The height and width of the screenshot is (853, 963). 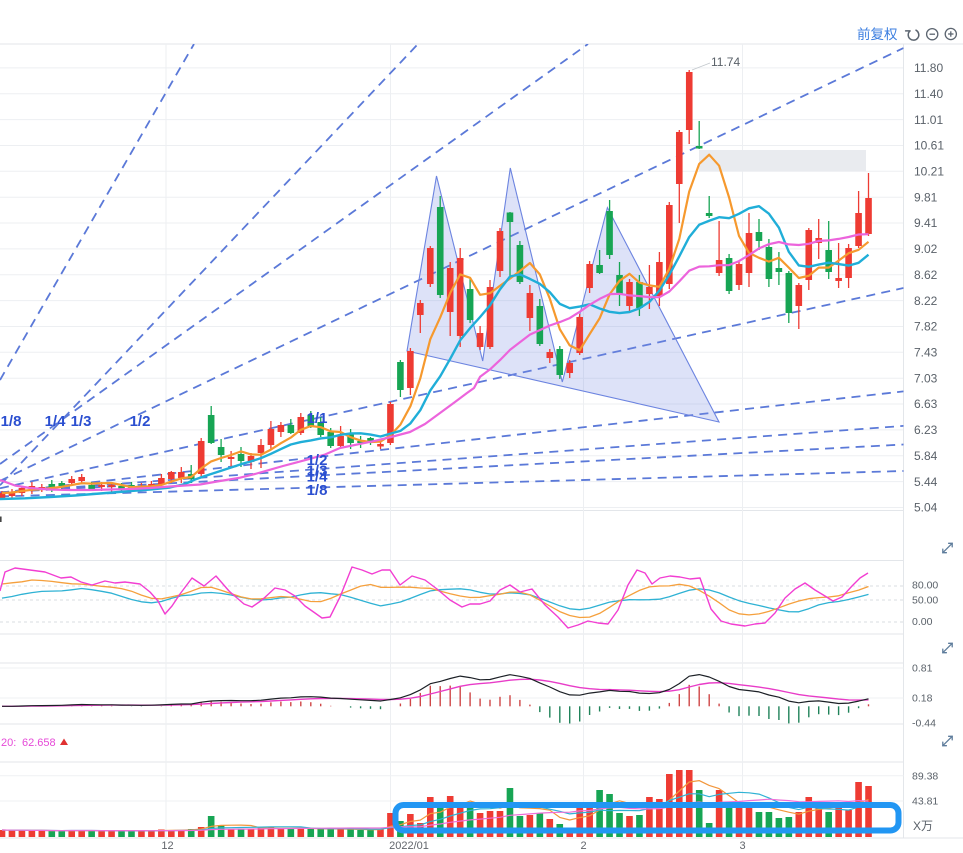 I want to click on svg-text: -0.44, so click(x=924, y=724).